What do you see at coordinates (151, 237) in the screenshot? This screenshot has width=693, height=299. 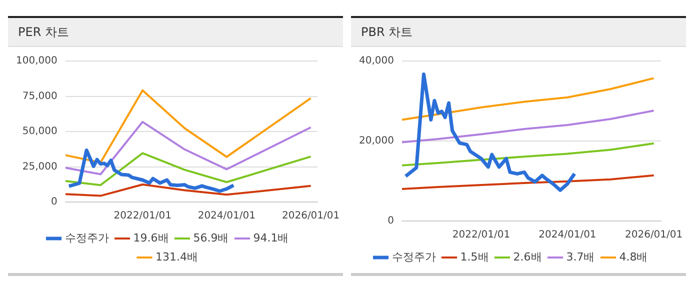 I see `legend-label: 19.6배` at bounding box center [151, 237].